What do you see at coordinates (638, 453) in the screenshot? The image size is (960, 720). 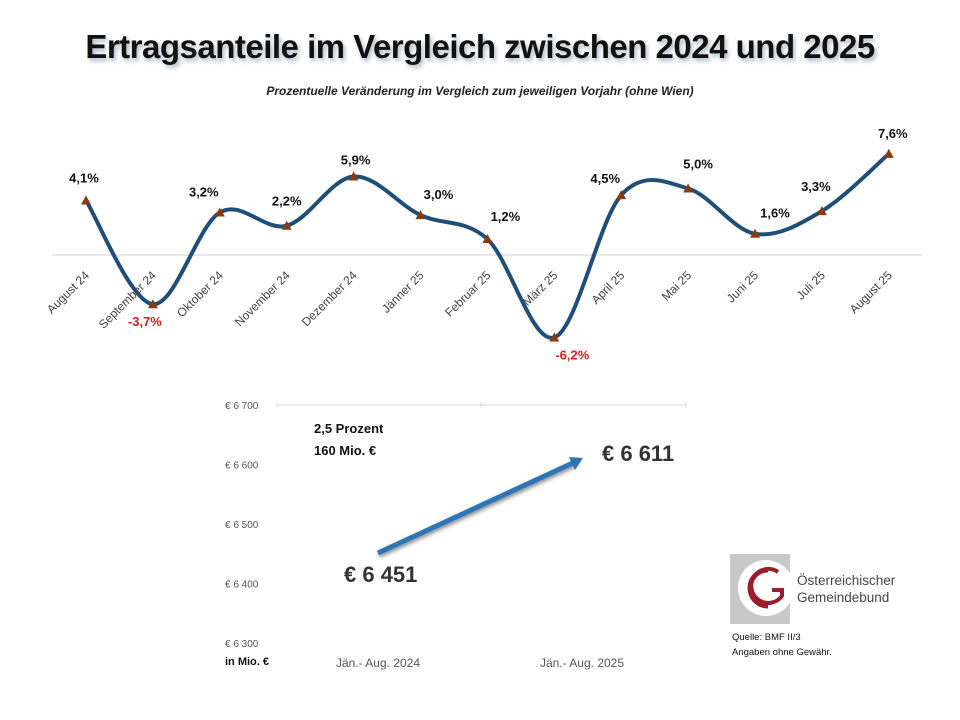 I see `value-label-2025: € 6 611` at bounding box center [638, 453].